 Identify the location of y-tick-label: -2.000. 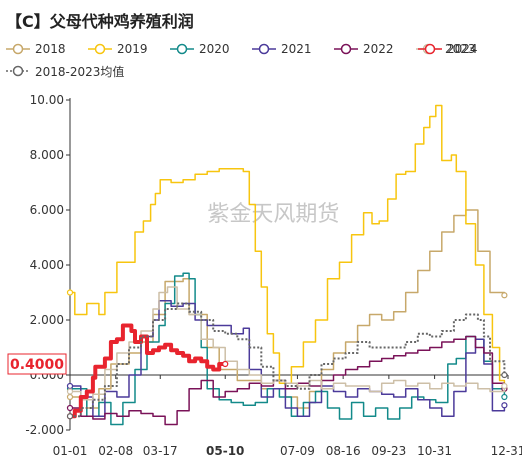
(44, 430).